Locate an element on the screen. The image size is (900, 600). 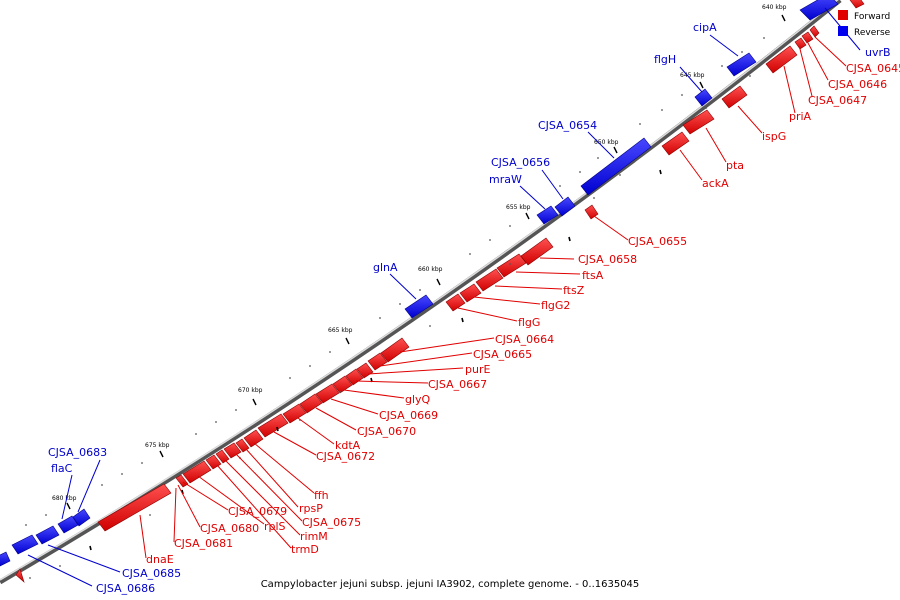
label-cipA: cipA is located at coordinates (705, 27).